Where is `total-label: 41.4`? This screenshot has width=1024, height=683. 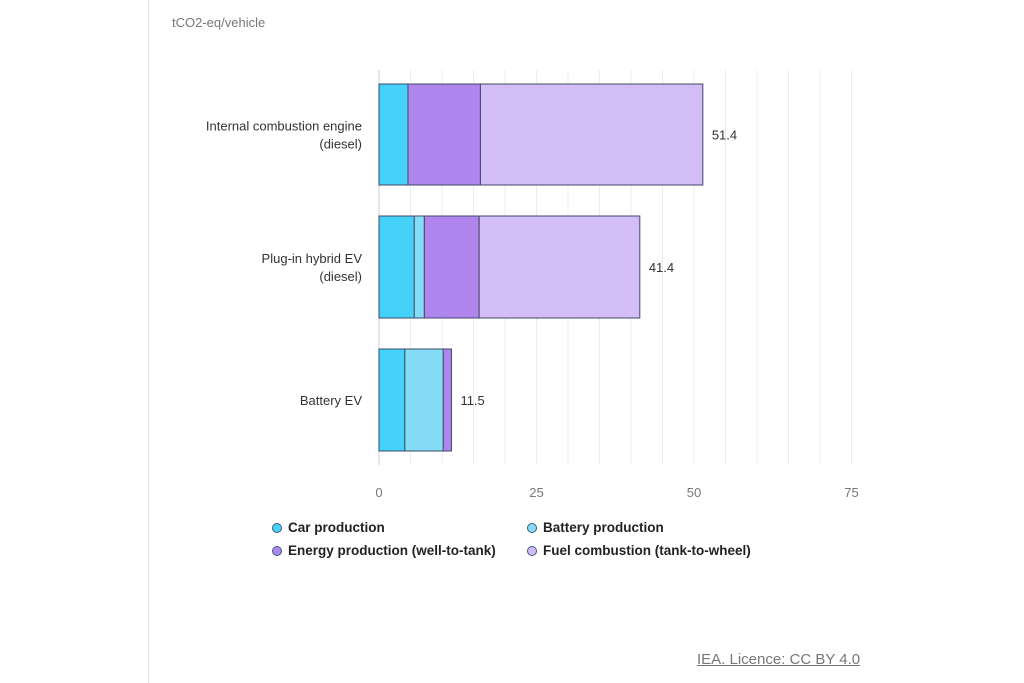
total-label: 41.4 is located at coordinates (661, 267).